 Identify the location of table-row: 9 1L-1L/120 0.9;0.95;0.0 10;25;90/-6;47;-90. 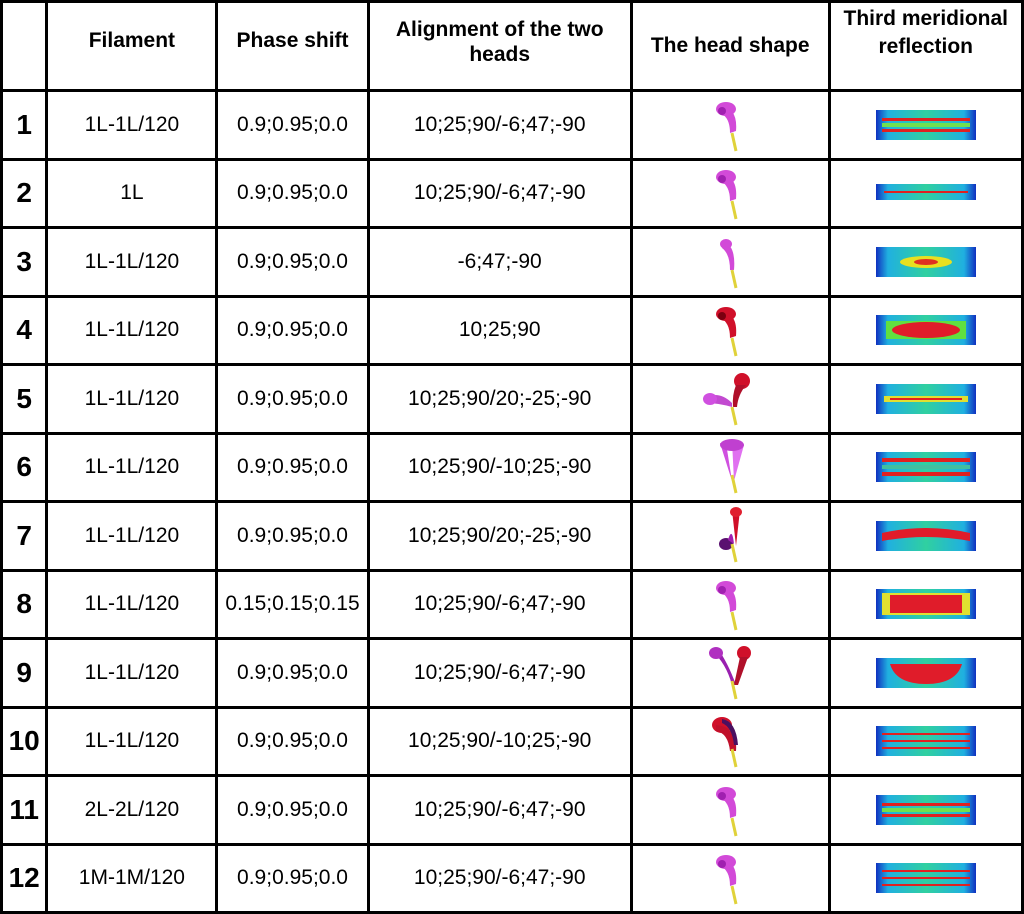
(512, 673).